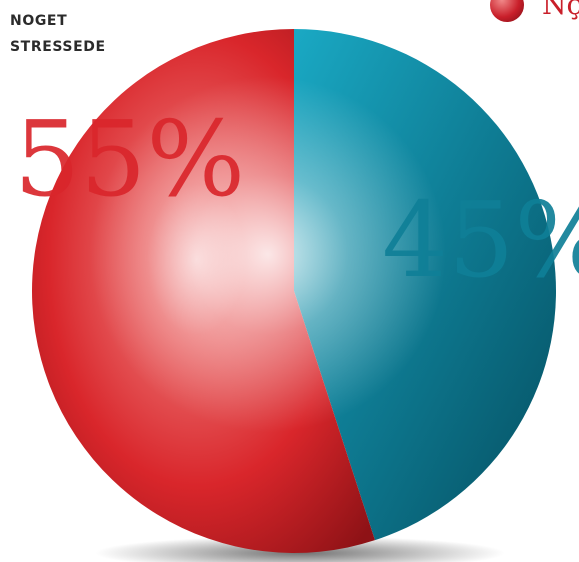 The width and height of the screenshot is (579, 562). I want to click on brand-text: Nç, so click(560, 10).